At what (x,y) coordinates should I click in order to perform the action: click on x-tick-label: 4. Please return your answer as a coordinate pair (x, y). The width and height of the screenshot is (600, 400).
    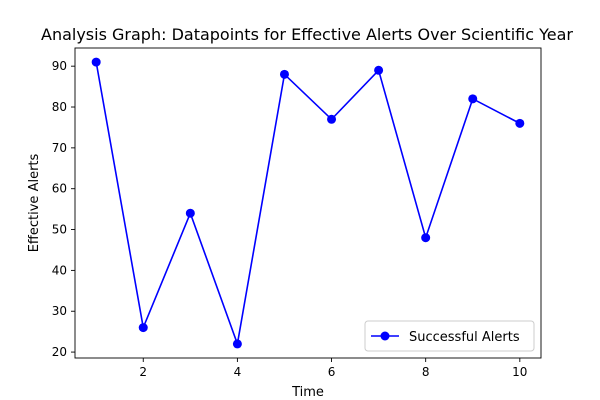
    Looking at the image, I should click on (238, 372).